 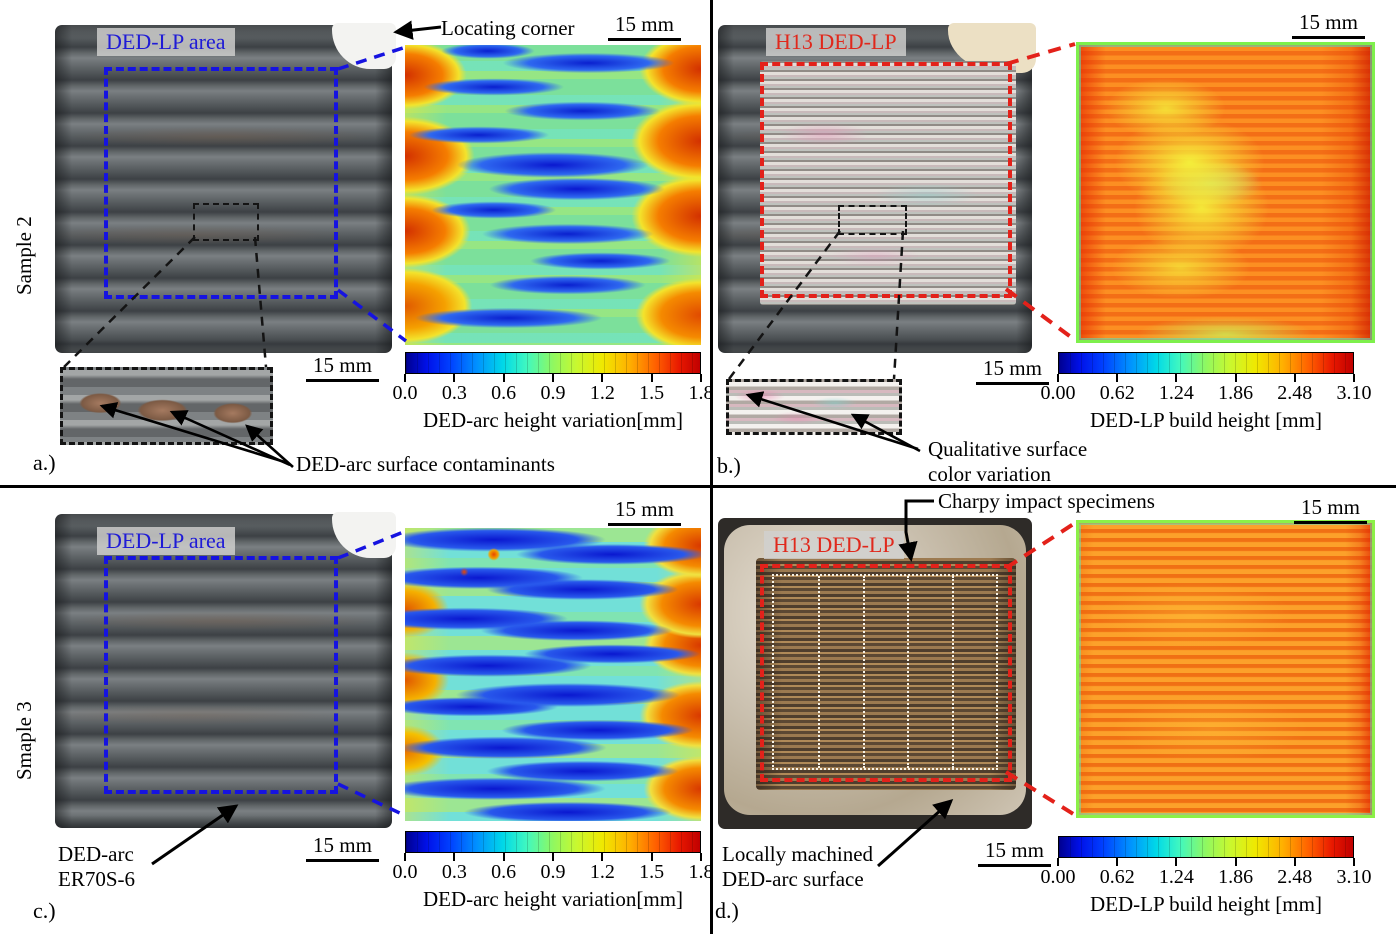 What do you see at coordinates (990, 473) in the screenshot?
I see `color-variation-note-line2: color variation` at bounding box center [990, 473].